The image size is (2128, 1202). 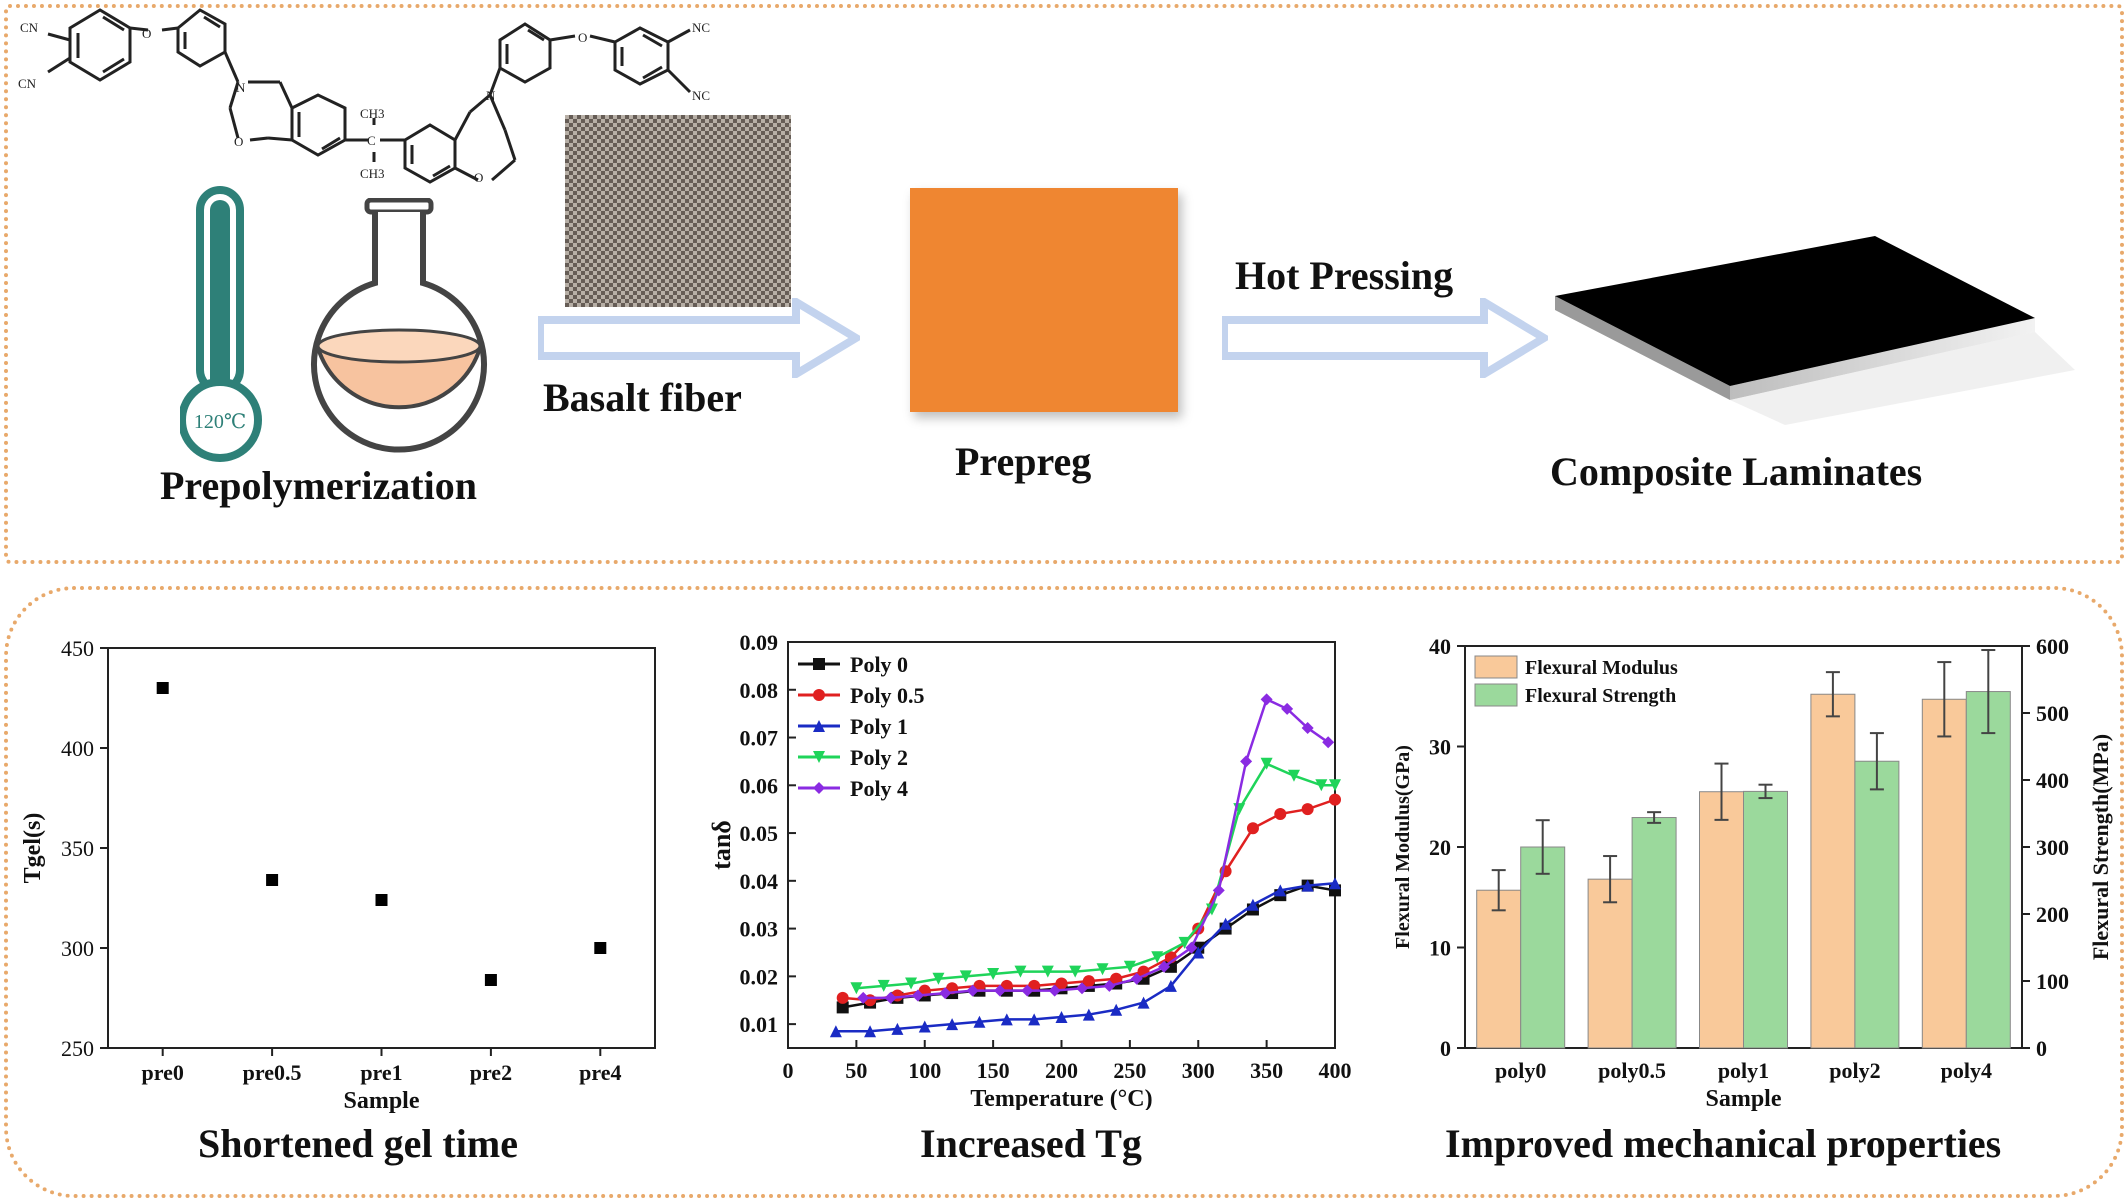 I want to click on cn-label-2: CN, so click(x=27, y=83).